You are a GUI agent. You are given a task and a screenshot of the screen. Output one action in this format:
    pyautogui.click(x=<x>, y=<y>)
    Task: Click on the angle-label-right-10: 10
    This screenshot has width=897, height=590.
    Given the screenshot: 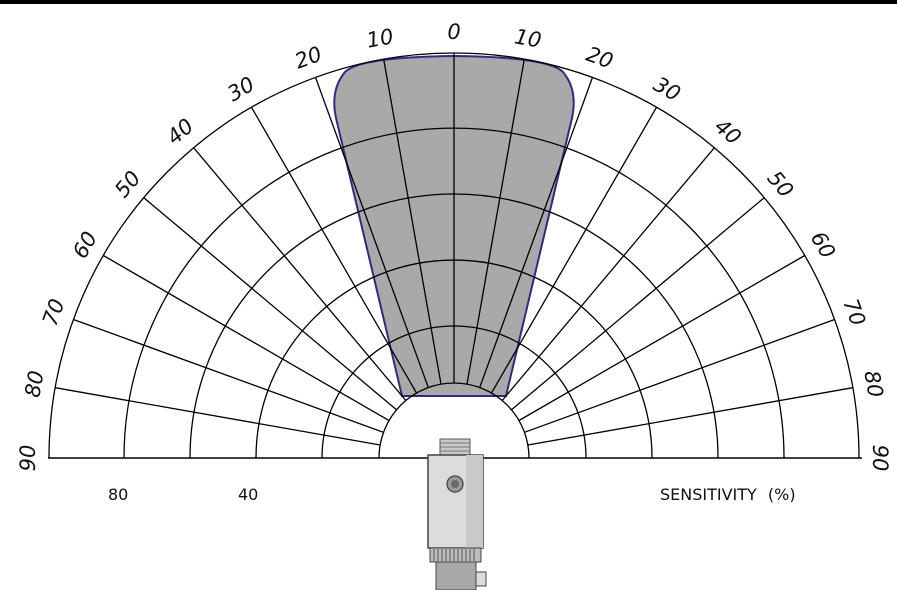 What is the action you would take?
    pyautogui.click(x=528, y=38)
    